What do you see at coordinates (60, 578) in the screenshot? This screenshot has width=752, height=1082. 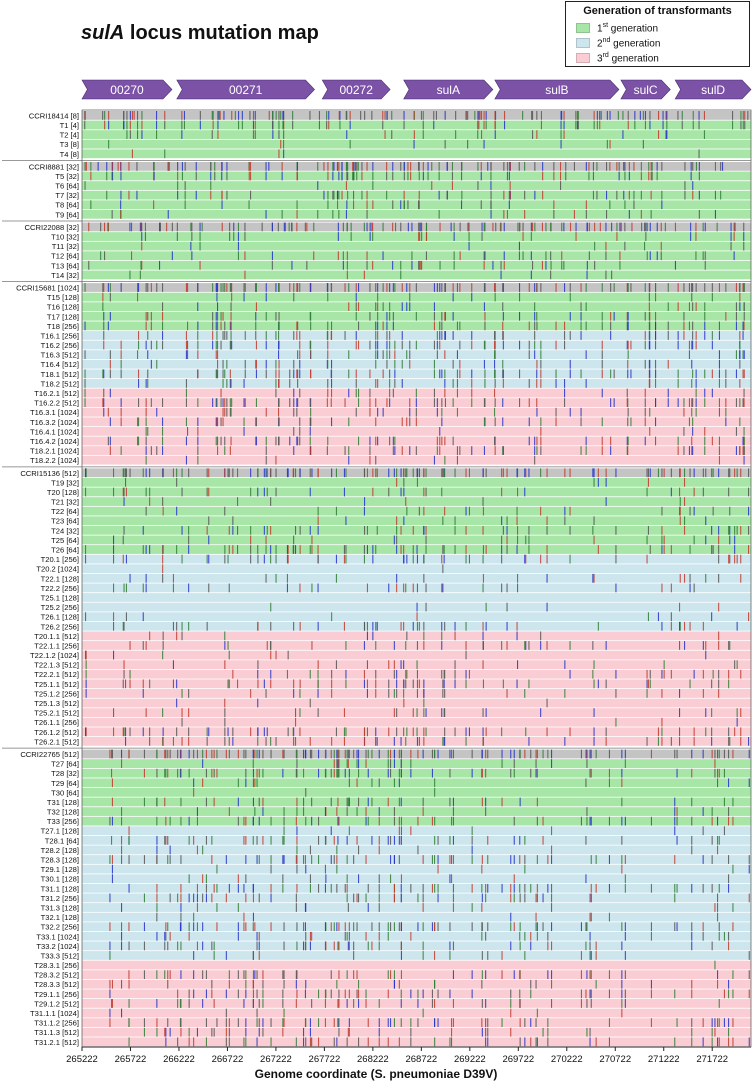 I see `row-label: T22.1 [128]` at bounding box center [60, 578].